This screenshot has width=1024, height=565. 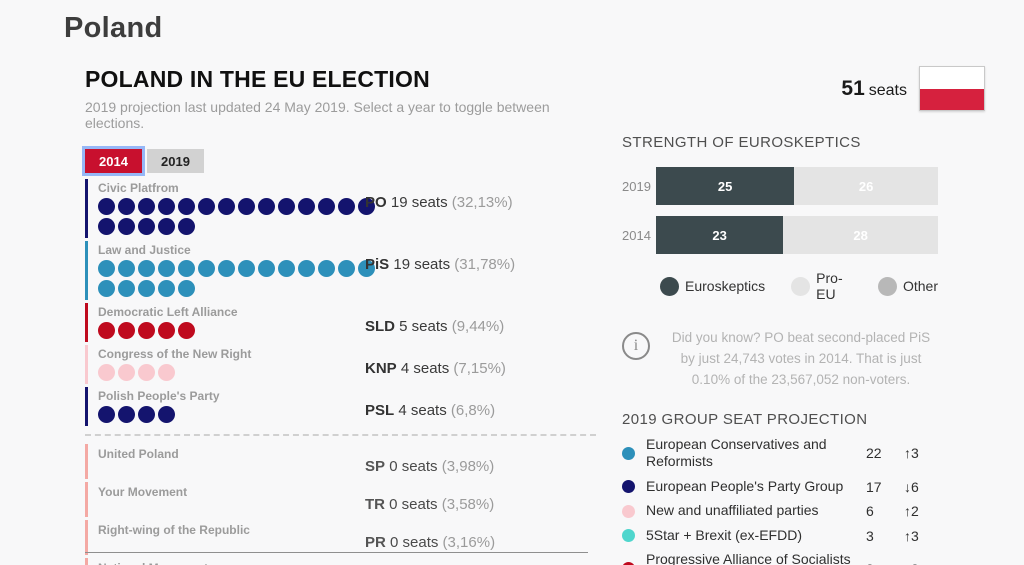 I want to click on party-name: United Poland, so click(x=138, y=454).